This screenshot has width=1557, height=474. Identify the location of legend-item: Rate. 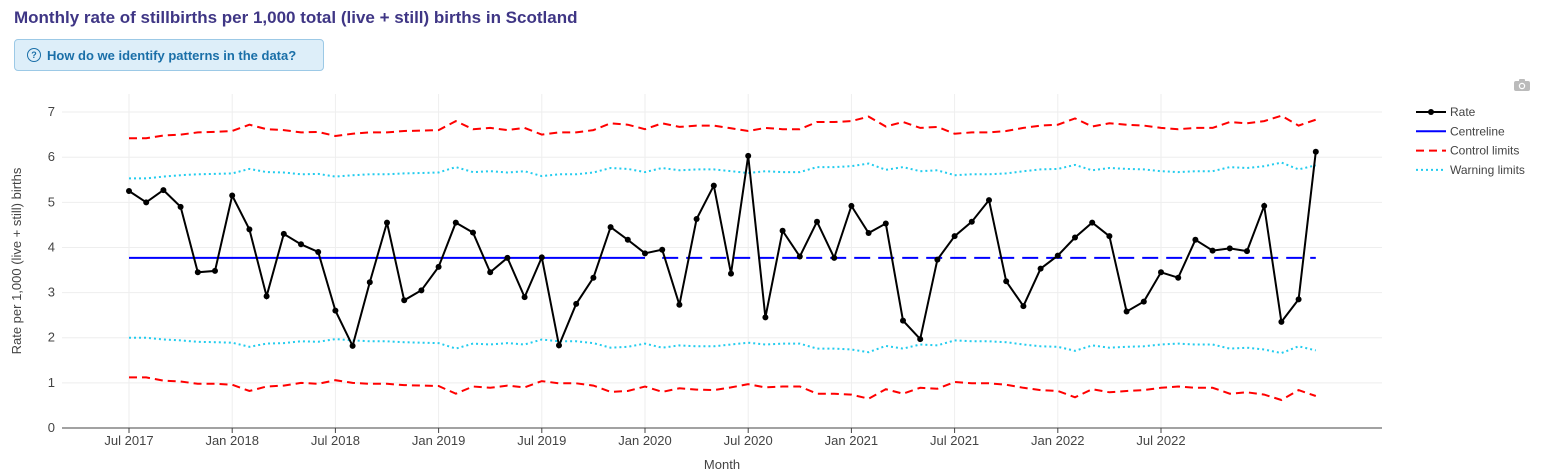
(1446, 112).